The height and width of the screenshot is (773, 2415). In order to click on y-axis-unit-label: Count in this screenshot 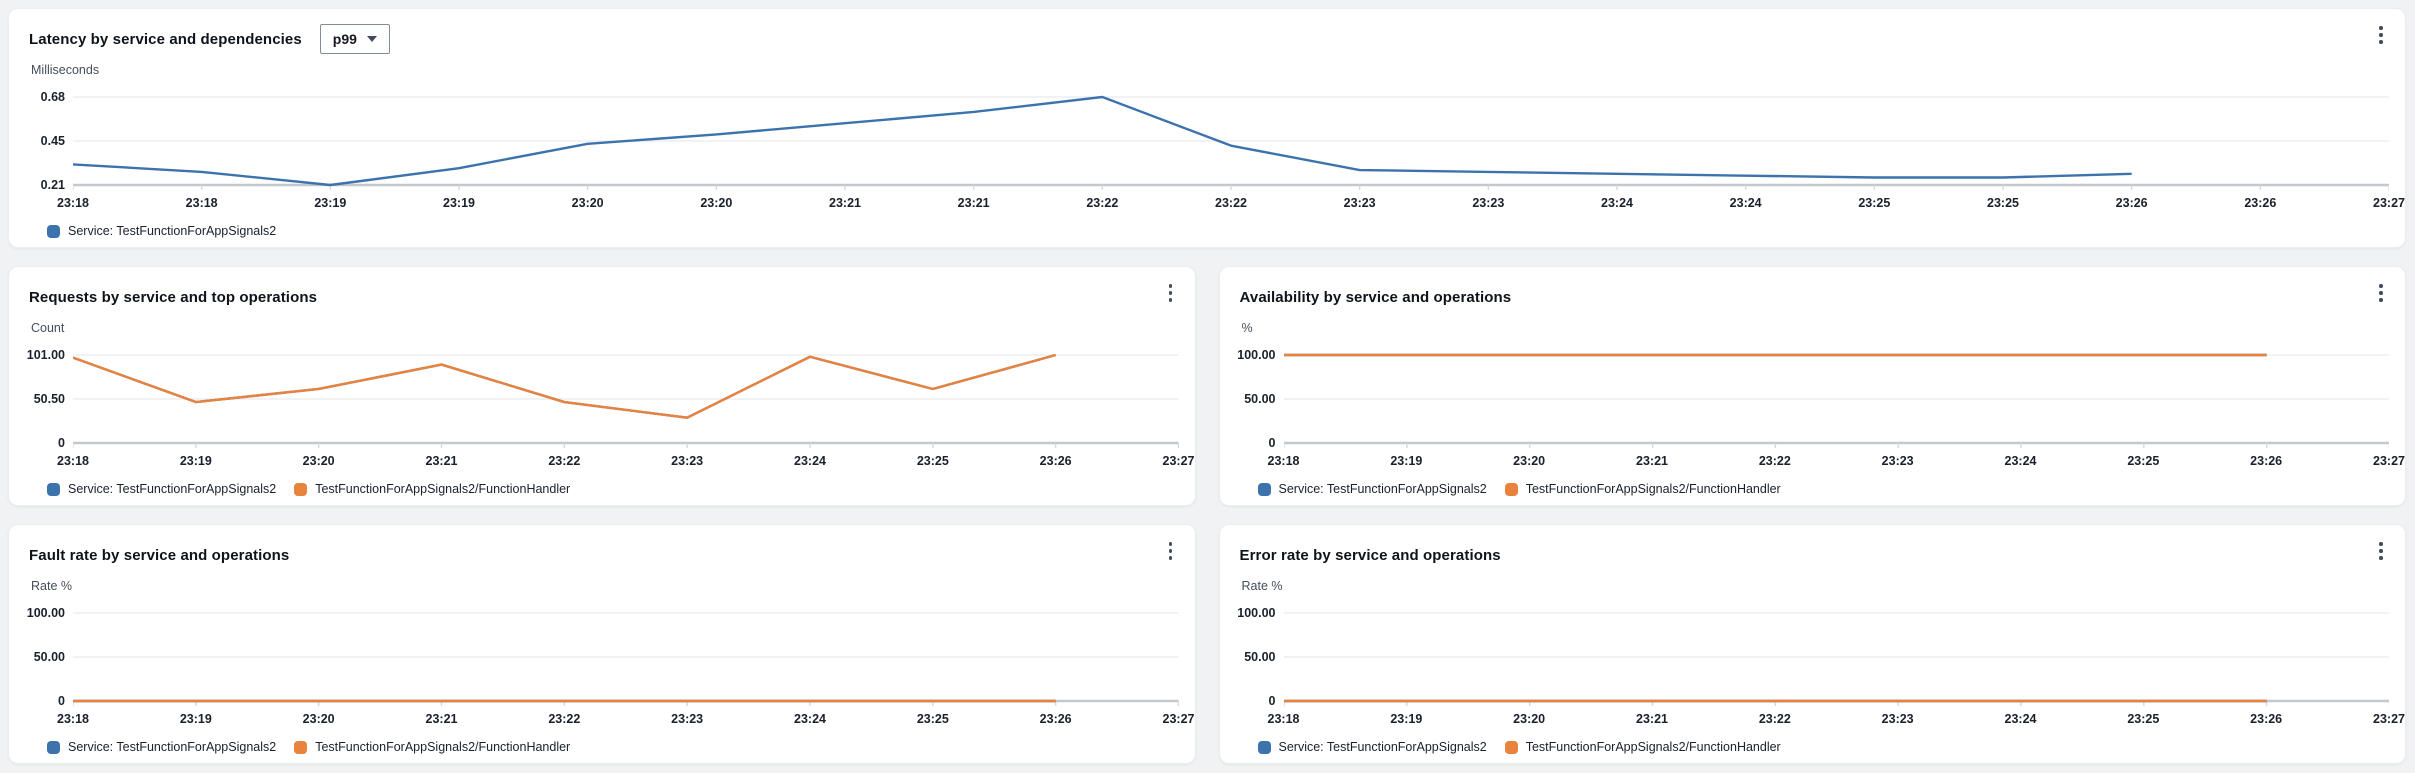, I will do `click(48, 328)`.